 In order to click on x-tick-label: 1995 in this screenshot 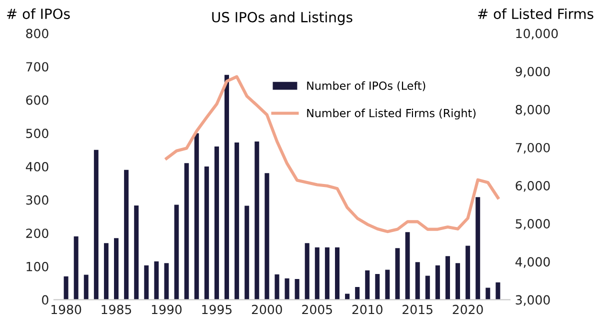, I will do `click(217, 309)`.